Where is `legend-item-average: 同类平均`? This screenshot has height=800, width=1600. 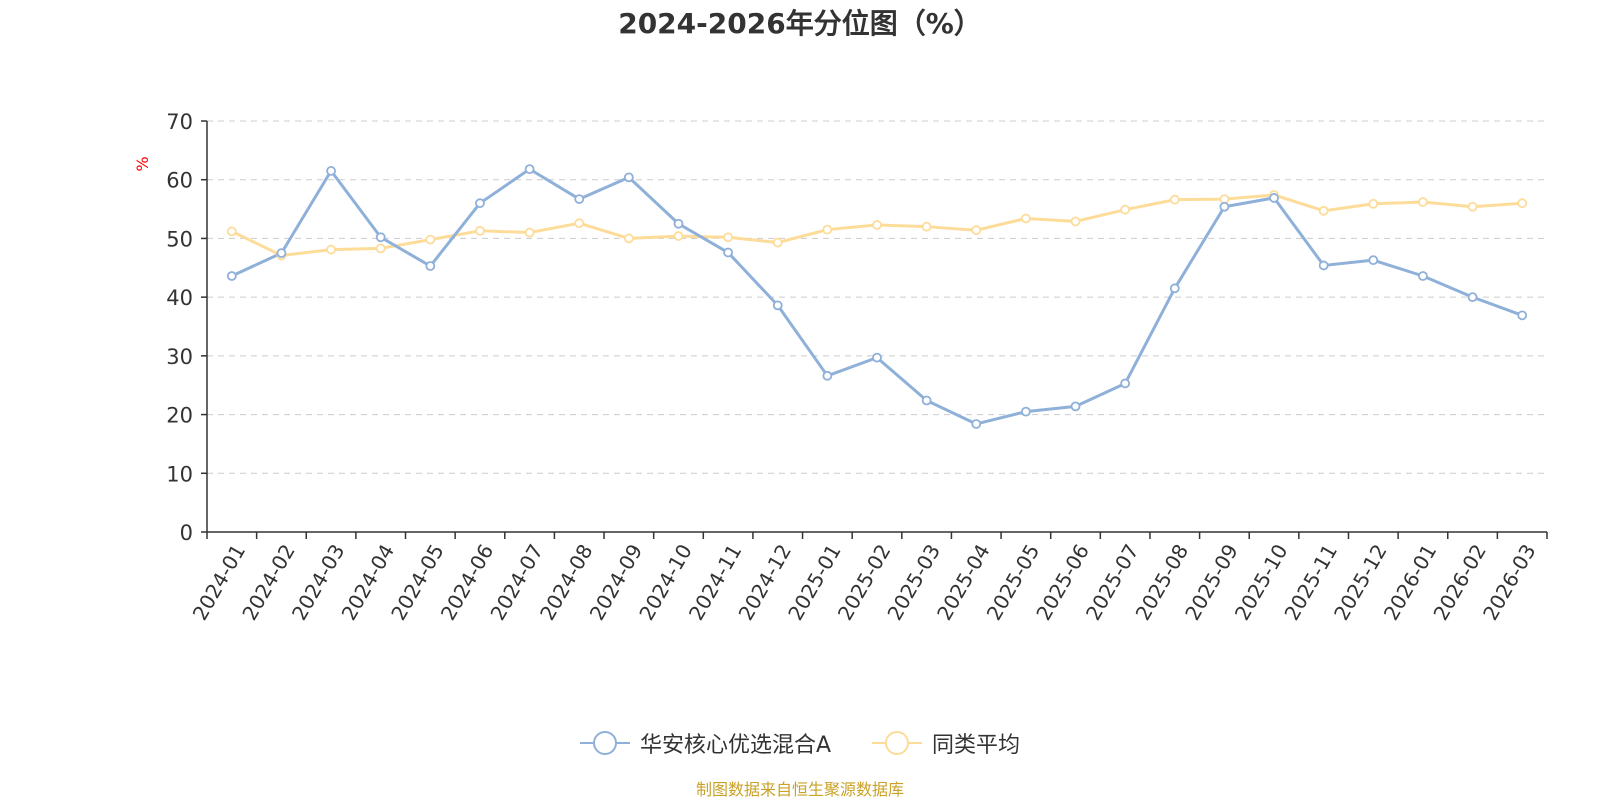 legend-item-average: 同类平均 is located at coordinates (946, 743).